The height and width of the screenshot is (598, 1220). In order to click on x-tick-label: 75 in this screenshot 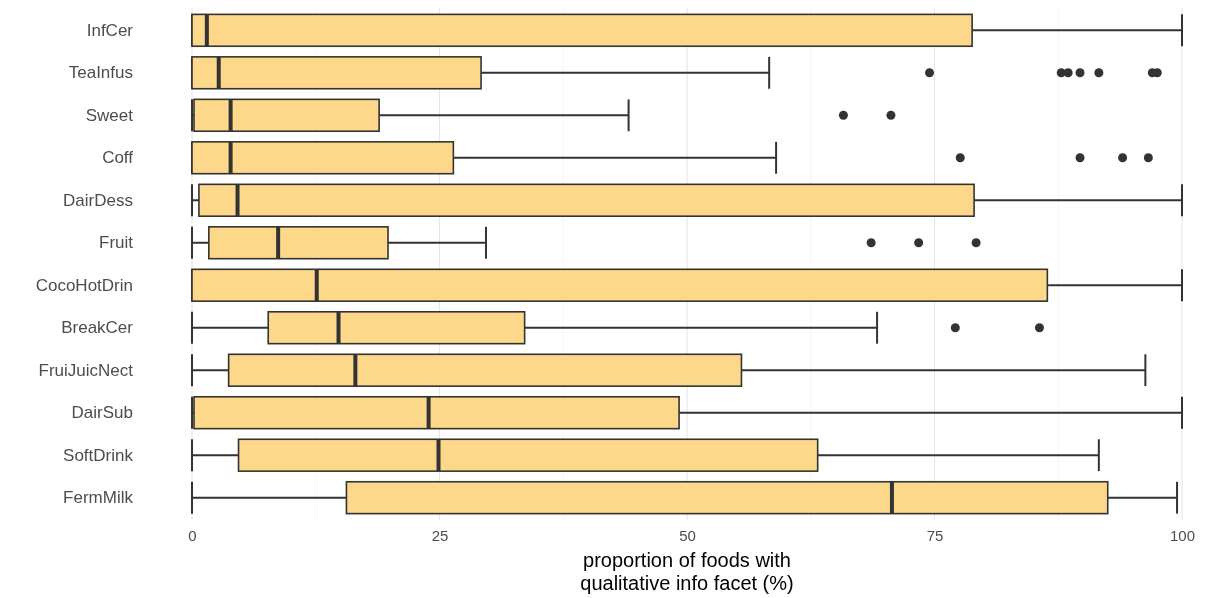, I will do `click(935, 535)`.